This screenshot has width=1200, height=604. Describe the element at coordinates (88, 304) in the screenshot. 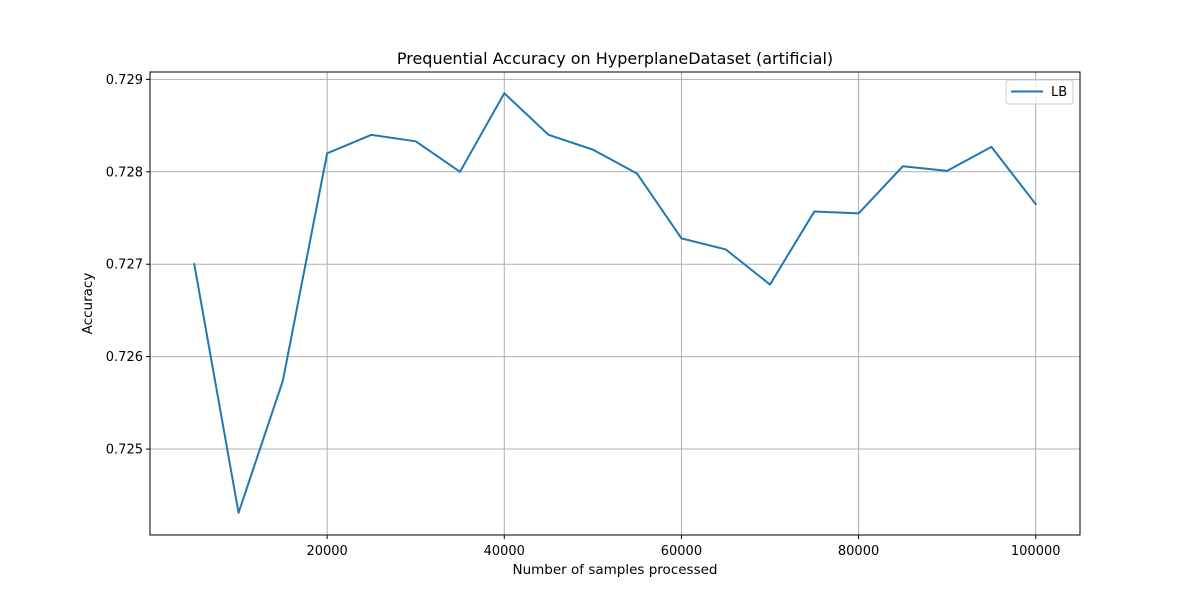

I see `y-axis-label: Accuracy` at that location.